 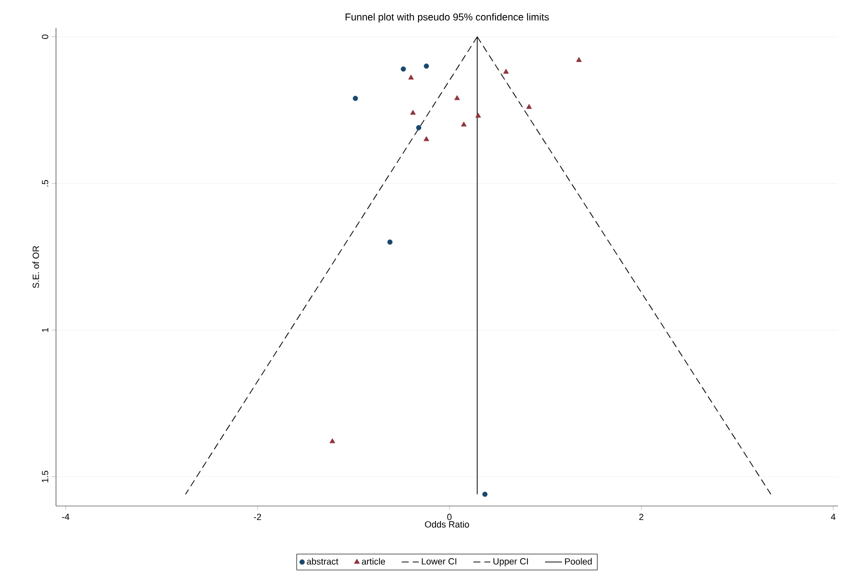 What do you see at coordinates (36, 267) in the screenshot?
I see `y-axis-title: S.E. of OR` at bounding box center [36, 267].